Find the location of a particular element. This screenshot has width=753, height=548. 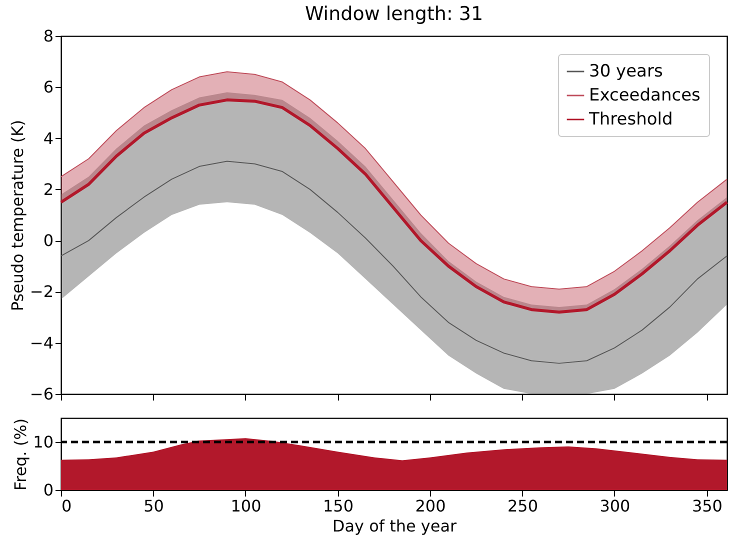

x-tick-label: 250 is located at coordinates (522, 506).